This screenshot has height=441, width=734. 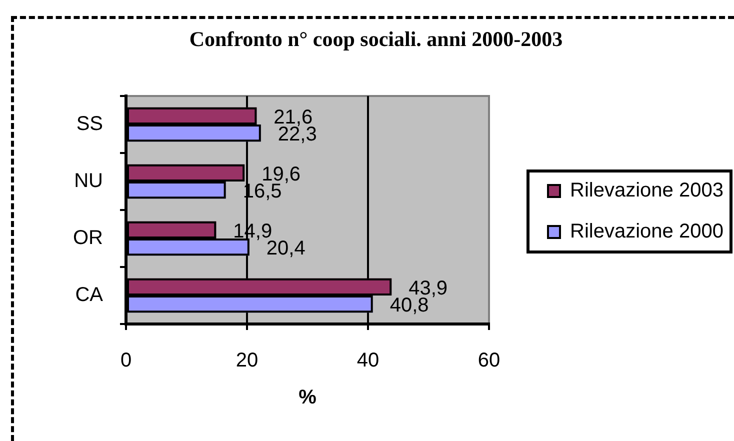 I want to click on x-axis-title: %, so click(x=307, y=397).